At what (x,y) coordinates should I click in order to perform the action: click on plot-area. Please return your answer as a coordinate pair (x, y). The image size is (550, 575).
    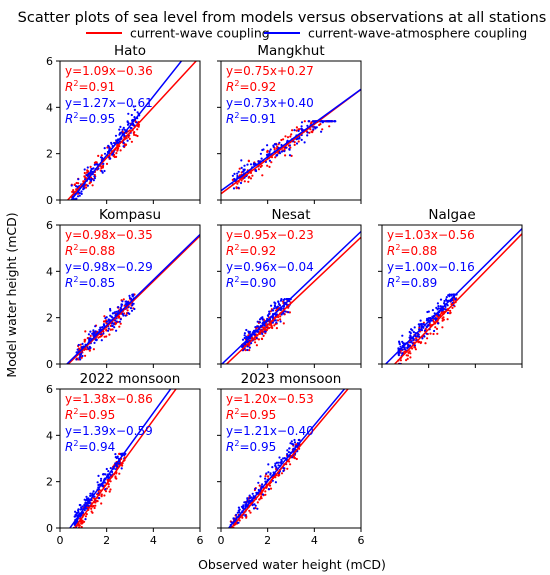
    Looking at the image, I should click on (291, 297).